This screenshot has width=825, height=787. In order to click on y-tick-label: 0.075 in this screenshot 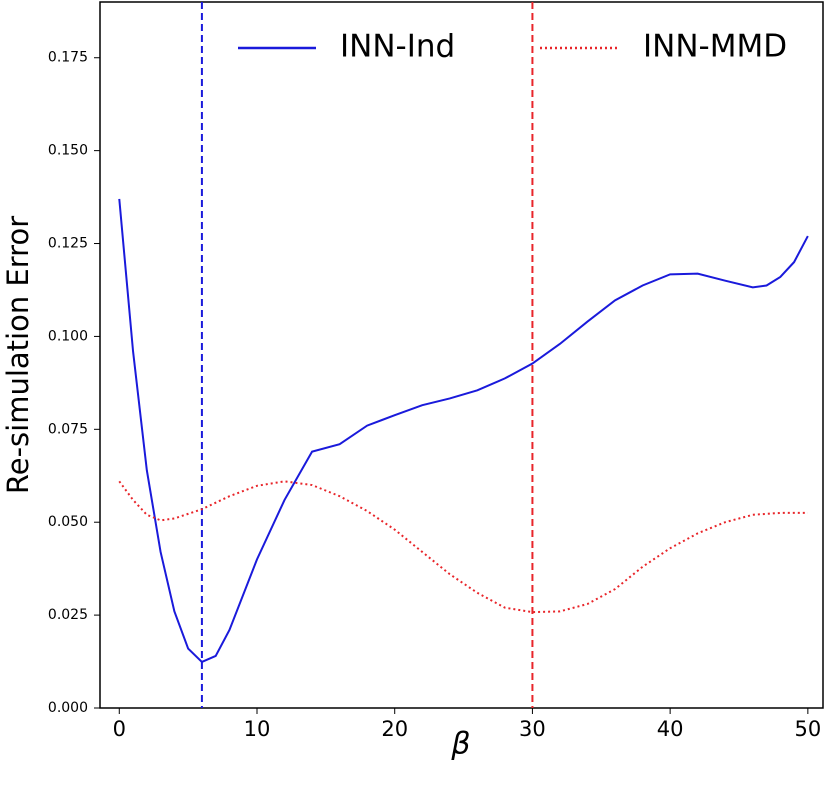, I will do `click(68, 429)`.